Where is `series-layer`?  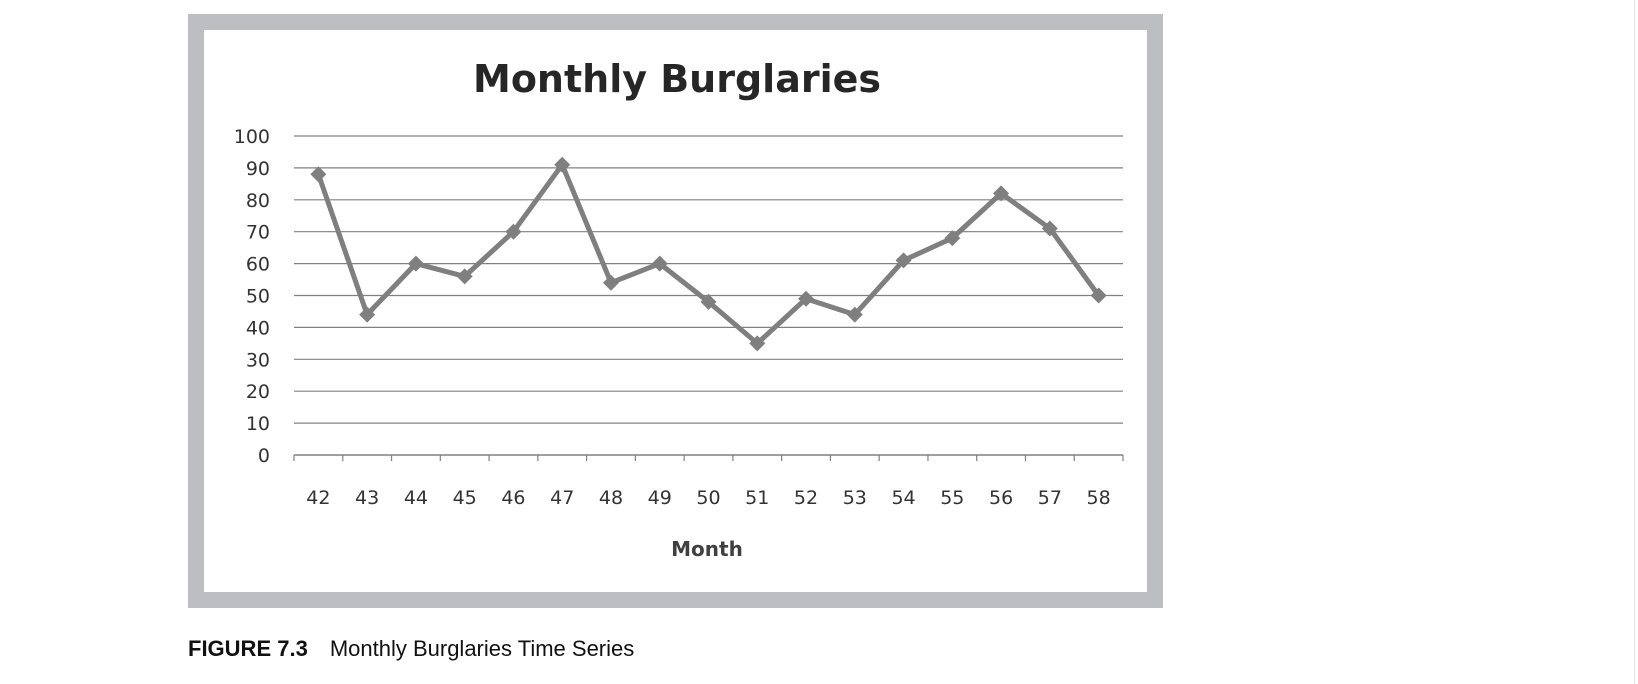 series-layer is located at coordinates (708, 254).